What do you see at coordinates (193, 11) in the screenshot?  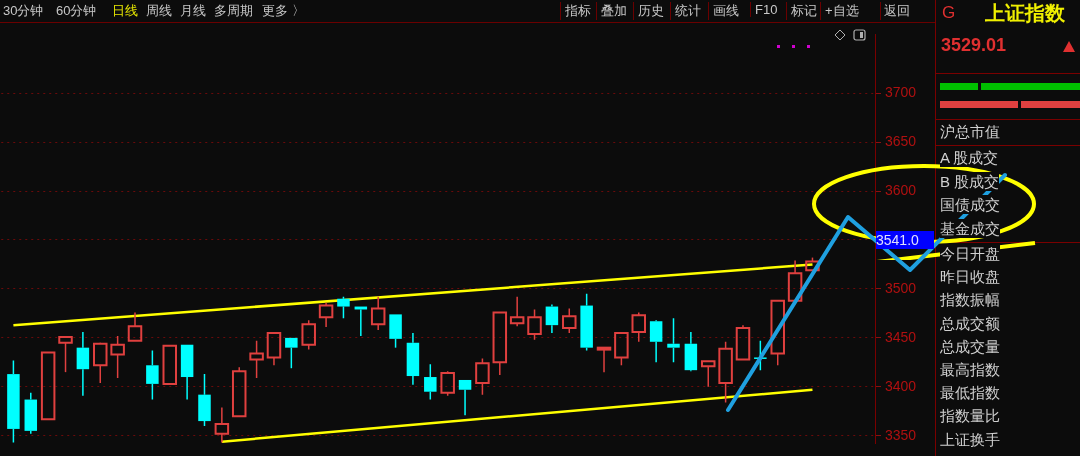 I see `text: 月线` at bounding box center [193, 11].